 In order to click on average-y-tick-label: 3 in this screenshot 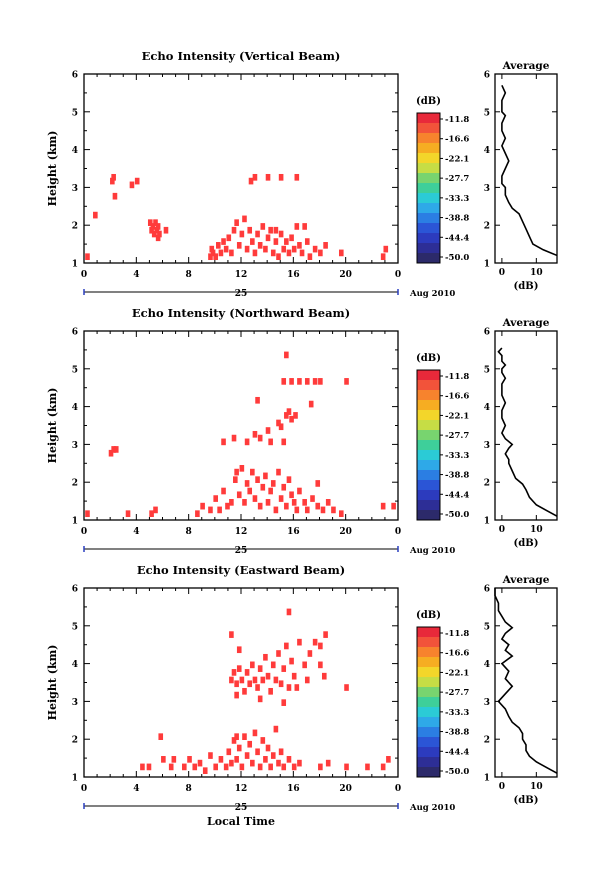, I will do `click(487, 446)`.